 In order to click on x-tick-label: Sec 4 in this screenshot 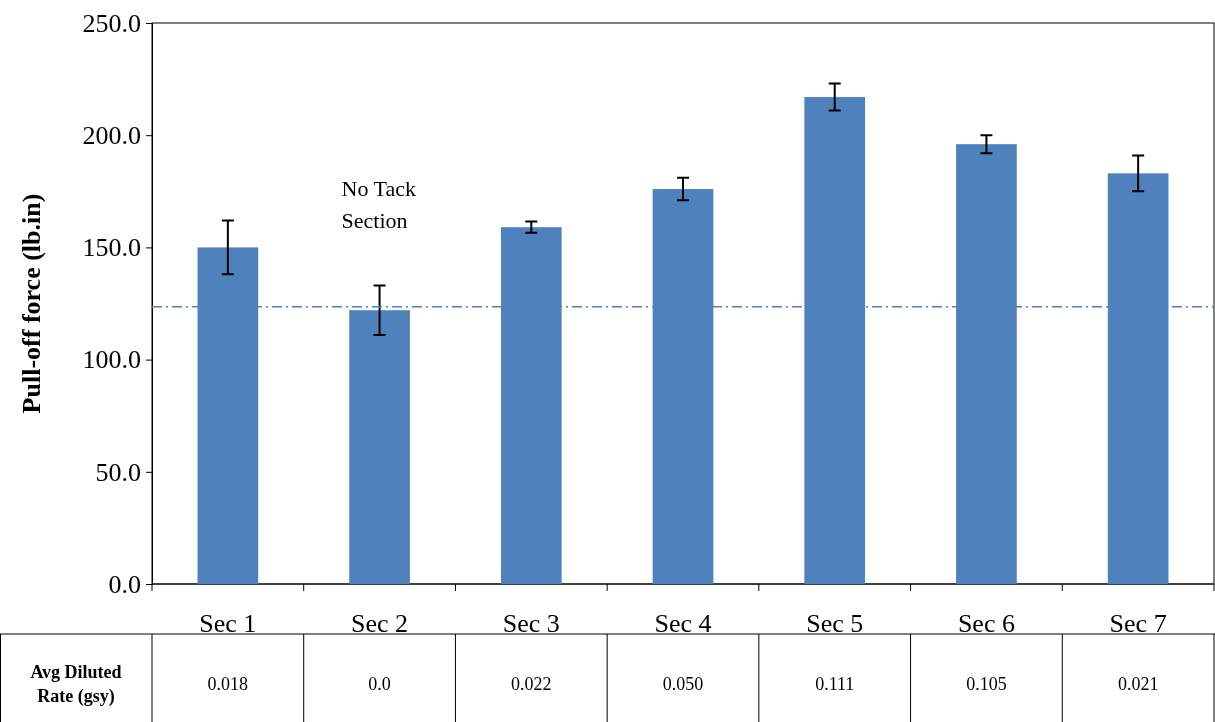, I will do `click(683, 623)`.